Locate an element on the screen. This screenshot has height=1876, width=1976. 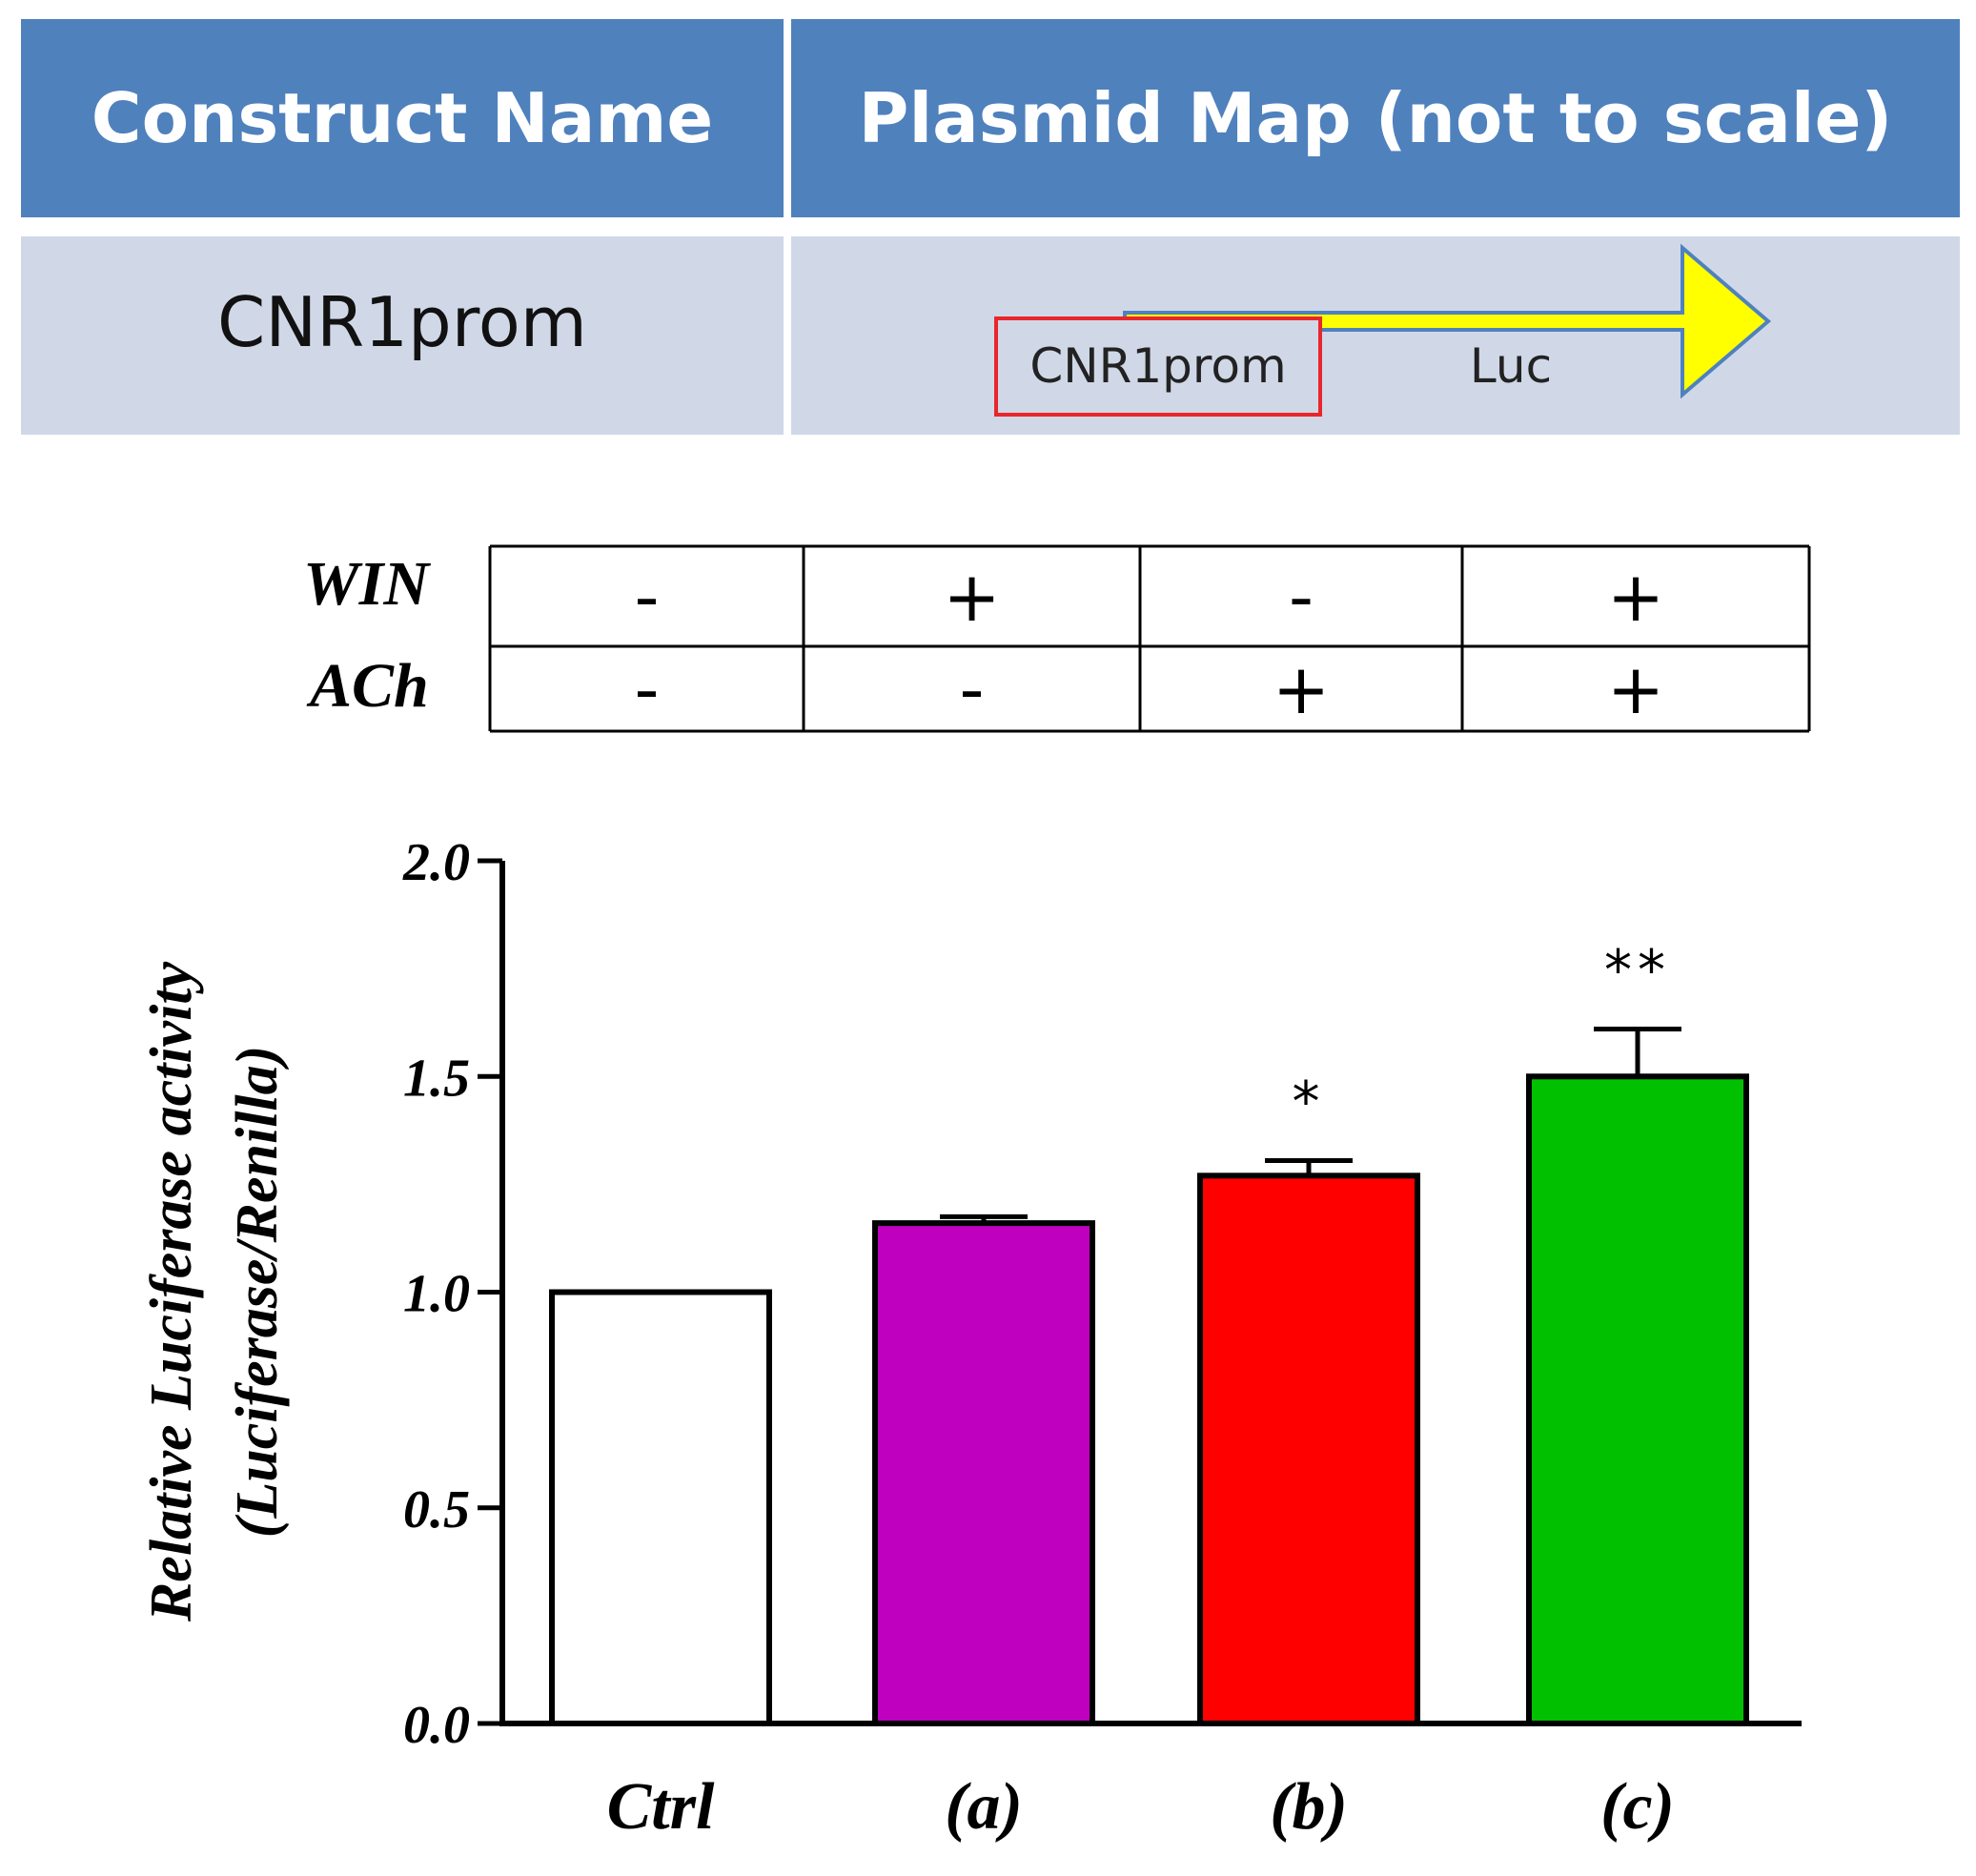
promoter-box is located at coordinates (1158, 366).